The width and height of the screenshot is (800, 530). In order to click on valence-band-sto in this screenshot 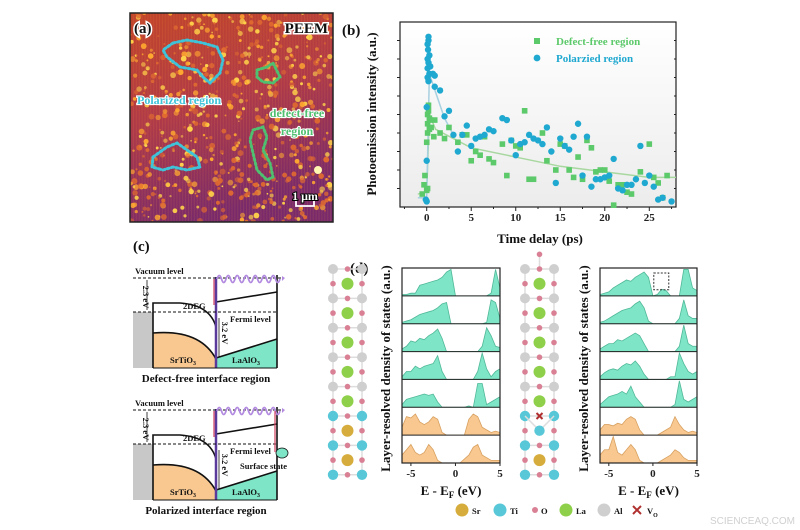, I will do `click(184, 345)`.